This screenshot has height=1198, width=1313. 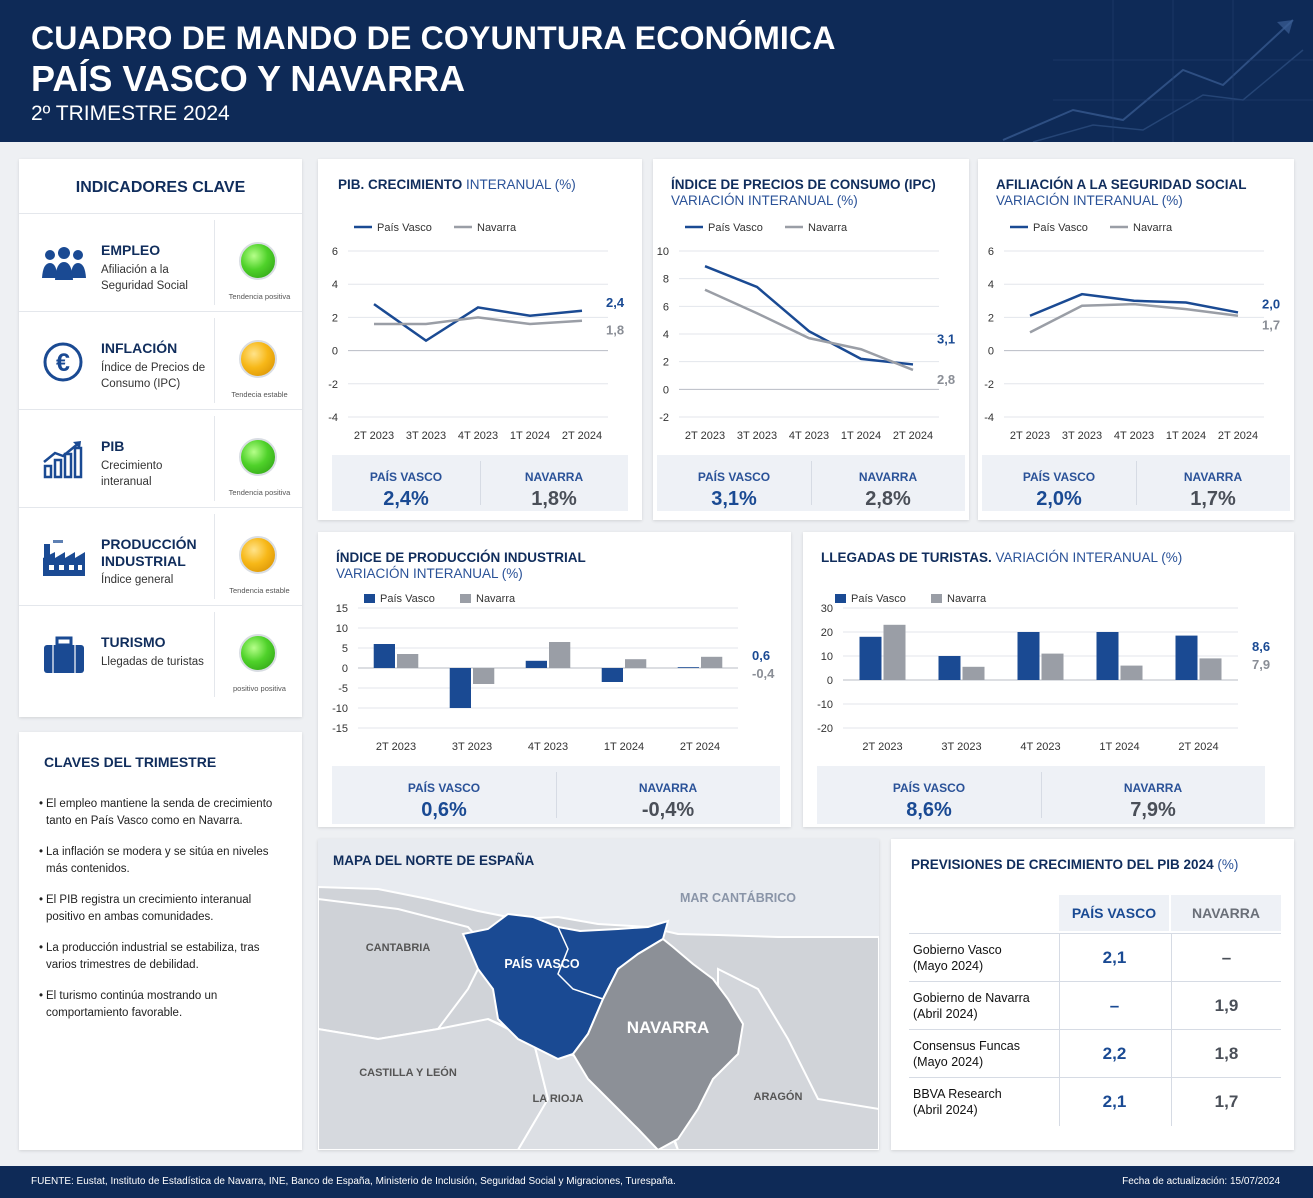 What do you see at coordinates (803, 184) in the screenshot?
I see `chart-title: ÍNDICE DE PRECIOS DE CONSUMO (IPC)` at bounding box center [803, 184].